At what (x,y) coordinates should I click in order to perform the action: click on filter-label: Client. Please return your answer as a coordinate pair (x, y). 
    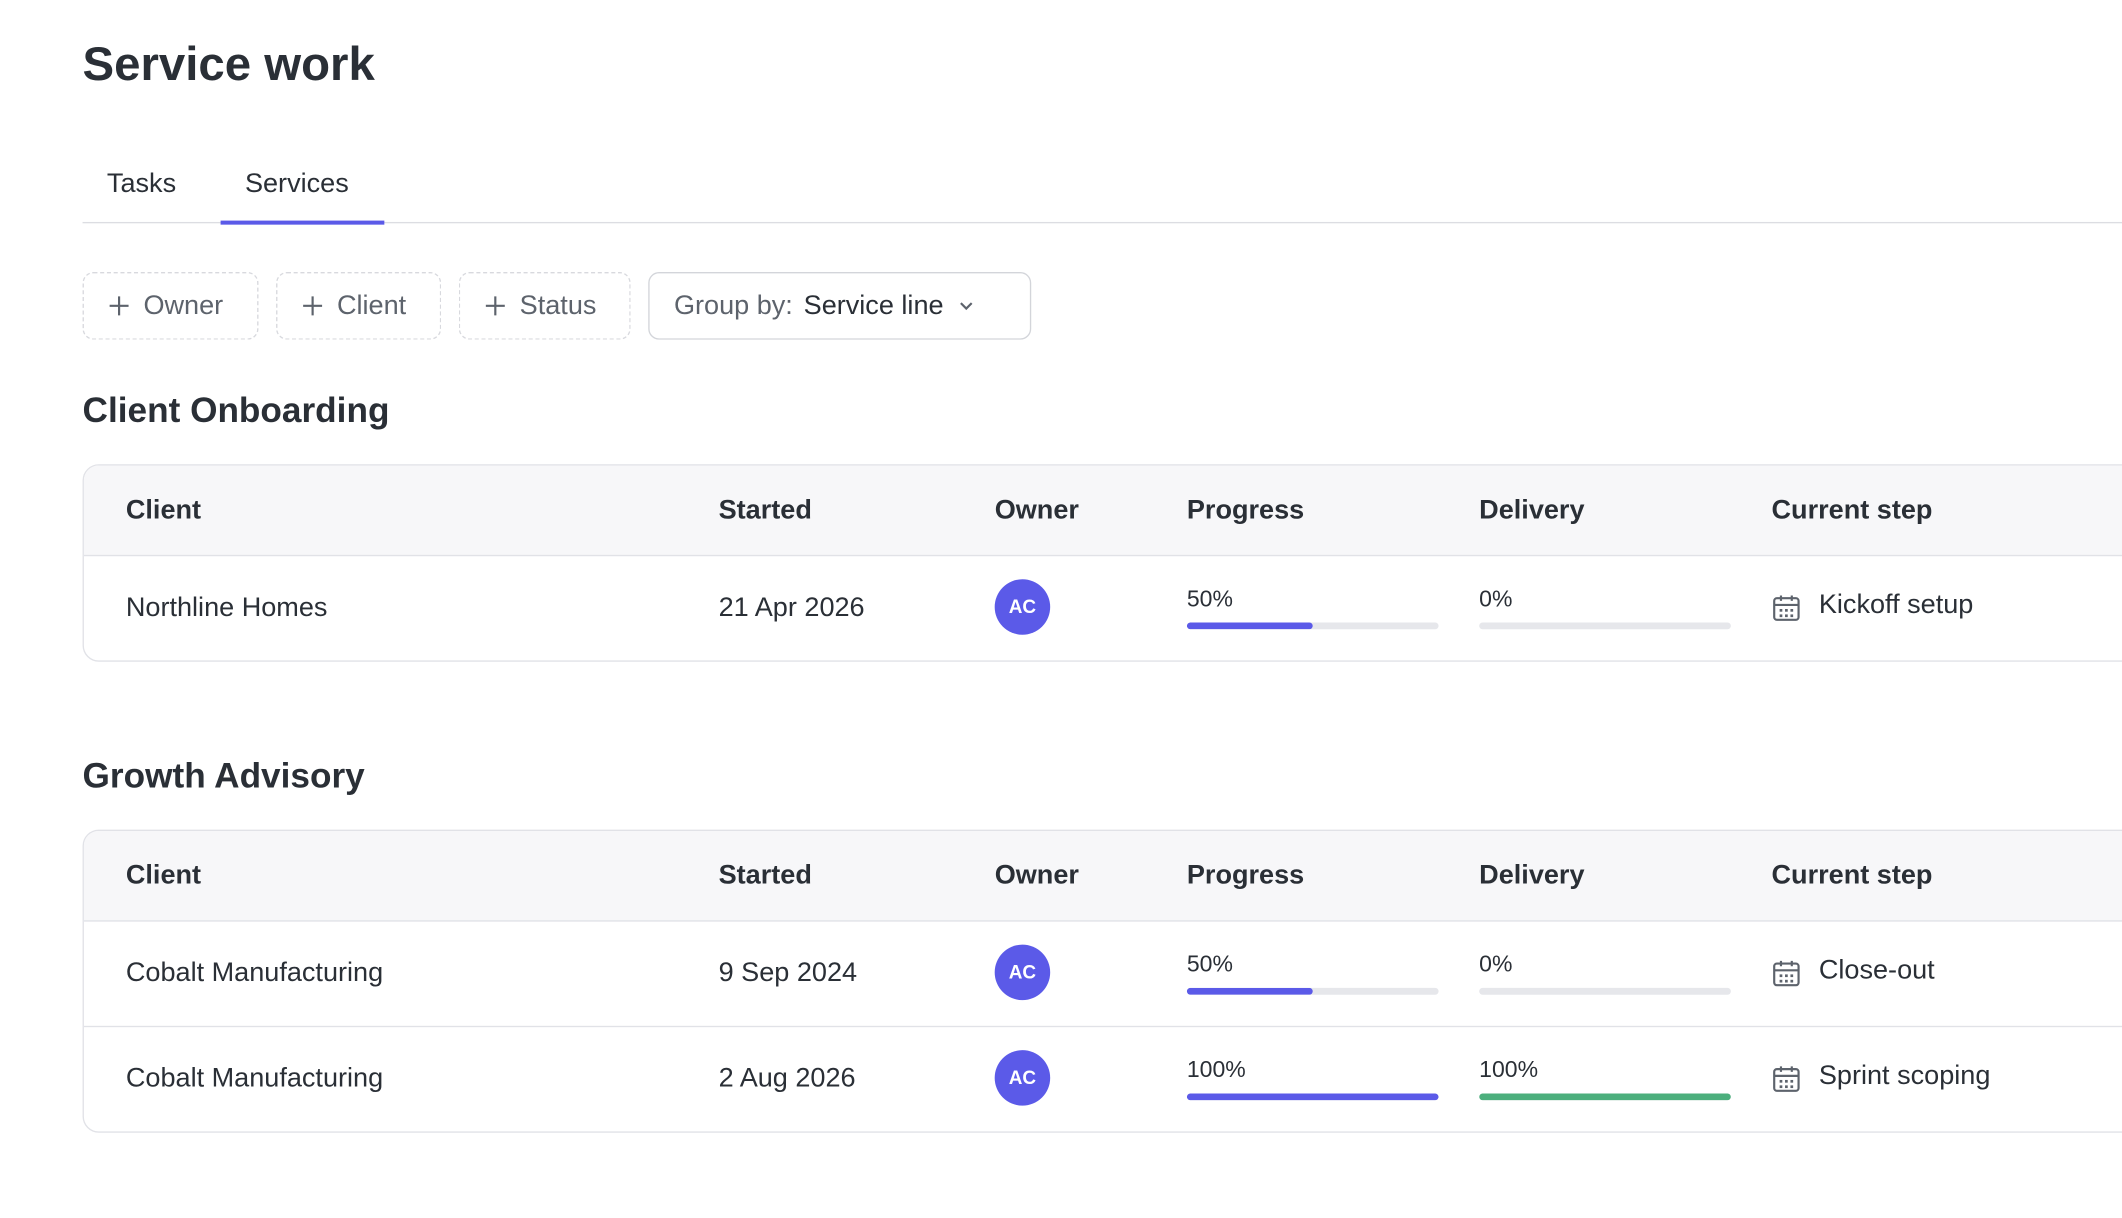
    Looking at the image, I should click on (371, 305).